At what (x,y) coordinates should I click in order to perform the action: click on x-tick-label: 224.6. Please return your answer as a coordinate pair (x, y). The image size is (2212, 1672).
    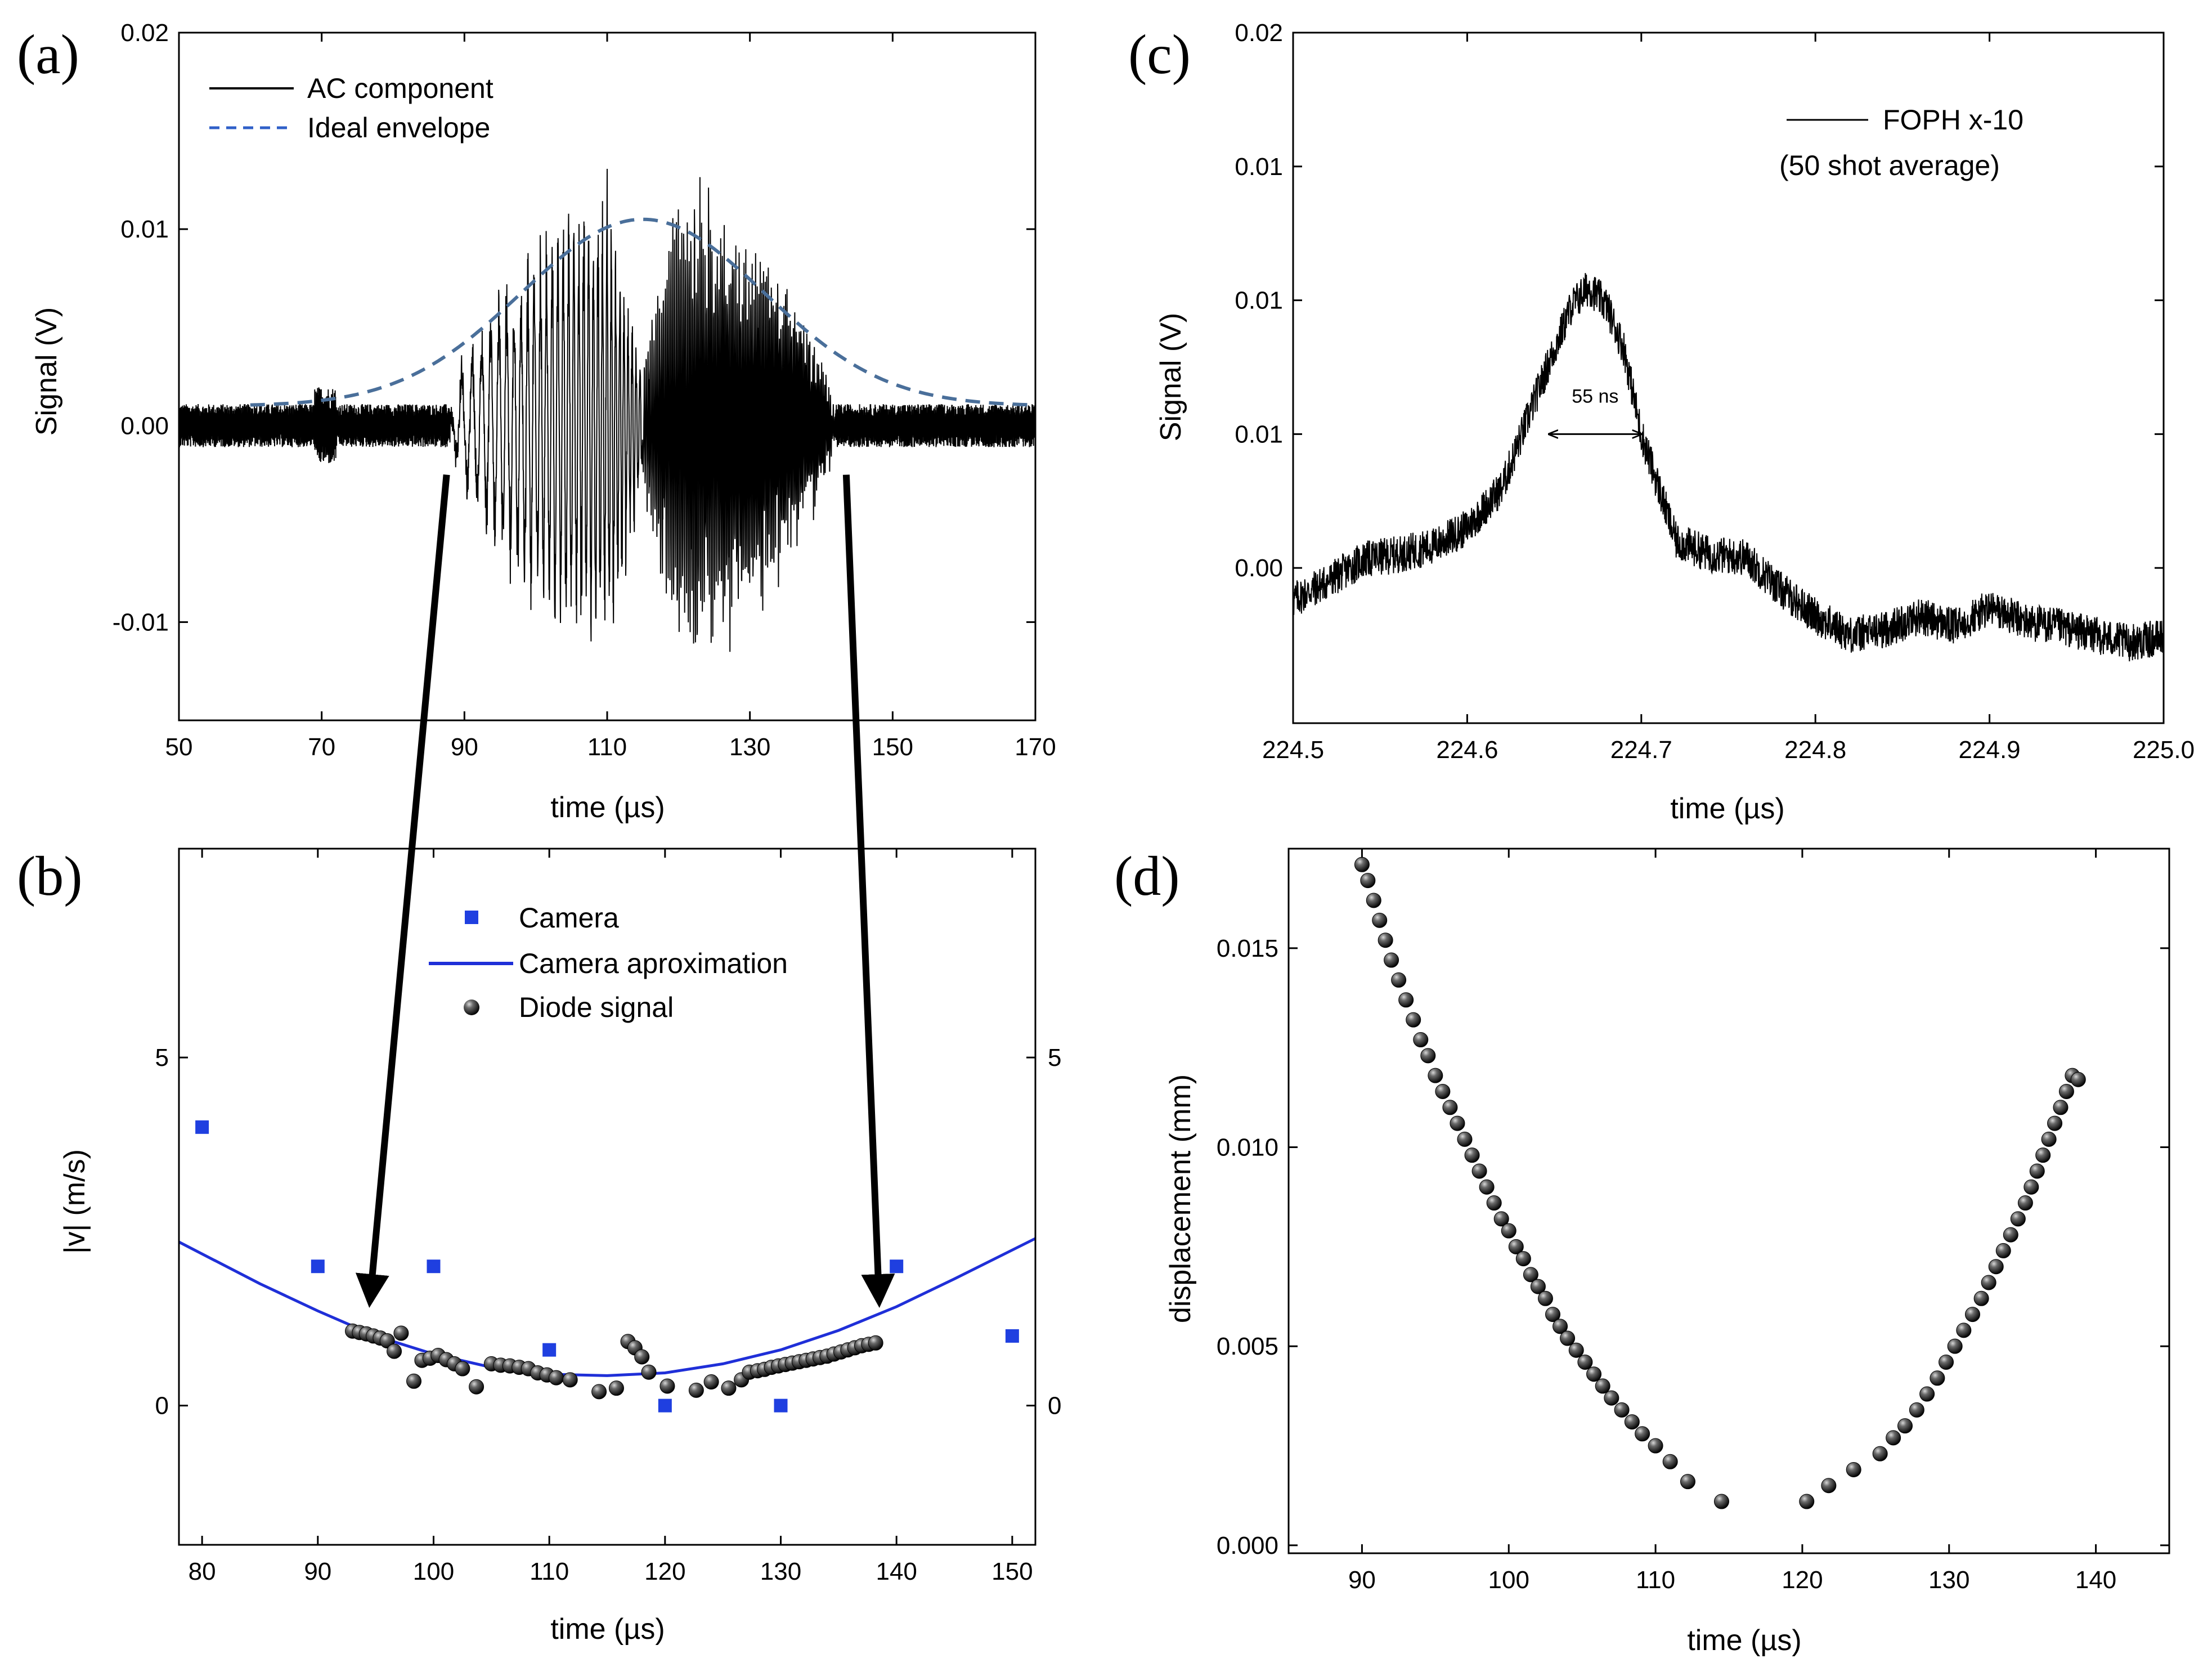
    Looking at the image, I should click on (1467, 750).